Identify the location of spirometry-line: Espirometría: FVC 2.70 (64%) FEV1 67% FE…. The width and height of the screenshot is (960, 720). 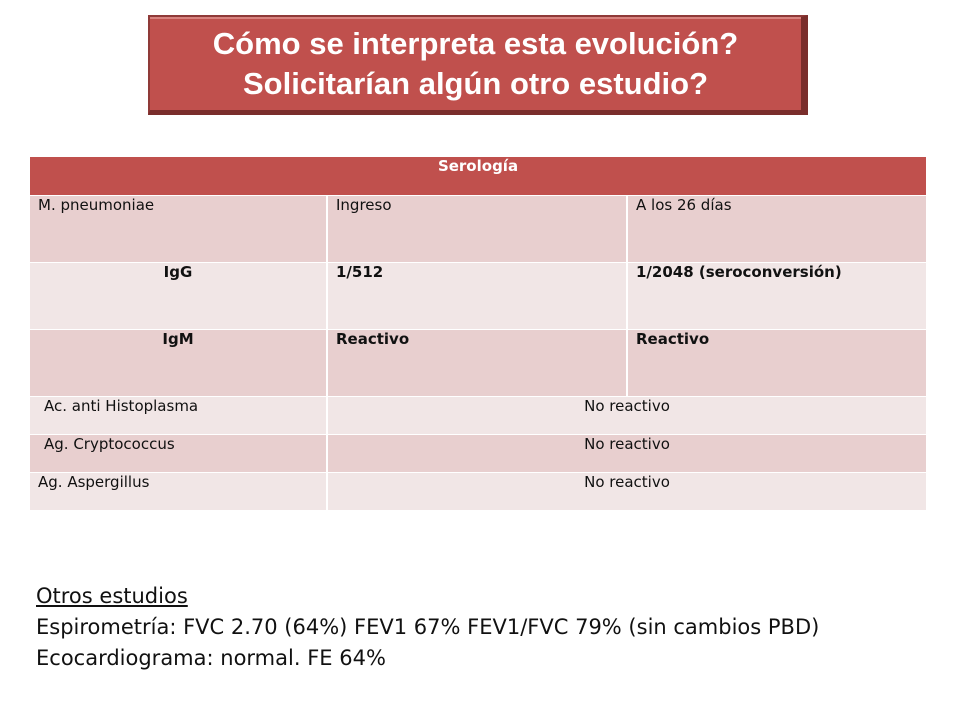
(428, 627).